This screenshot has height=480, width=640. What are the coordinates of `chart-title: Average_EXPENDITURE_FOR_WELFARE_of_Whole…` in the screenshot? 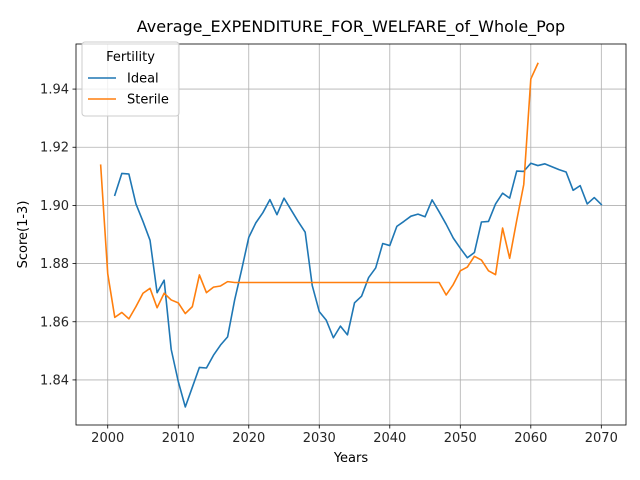 It's located at (351, 27).